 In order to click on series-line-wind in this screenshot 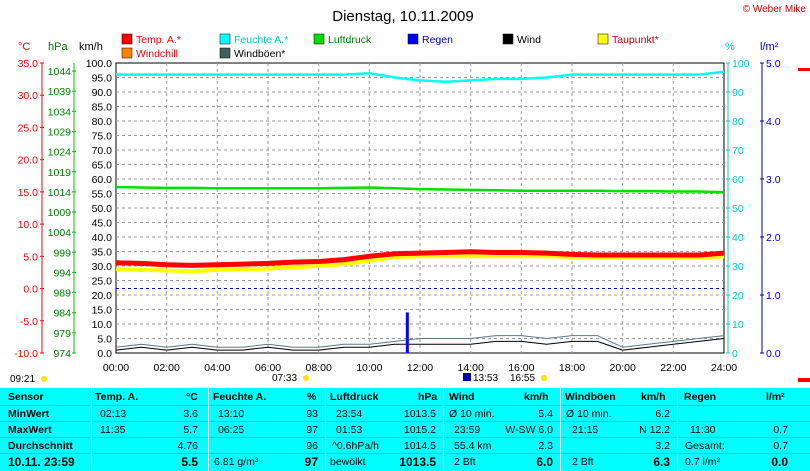, I will do `click(420, 344)`.